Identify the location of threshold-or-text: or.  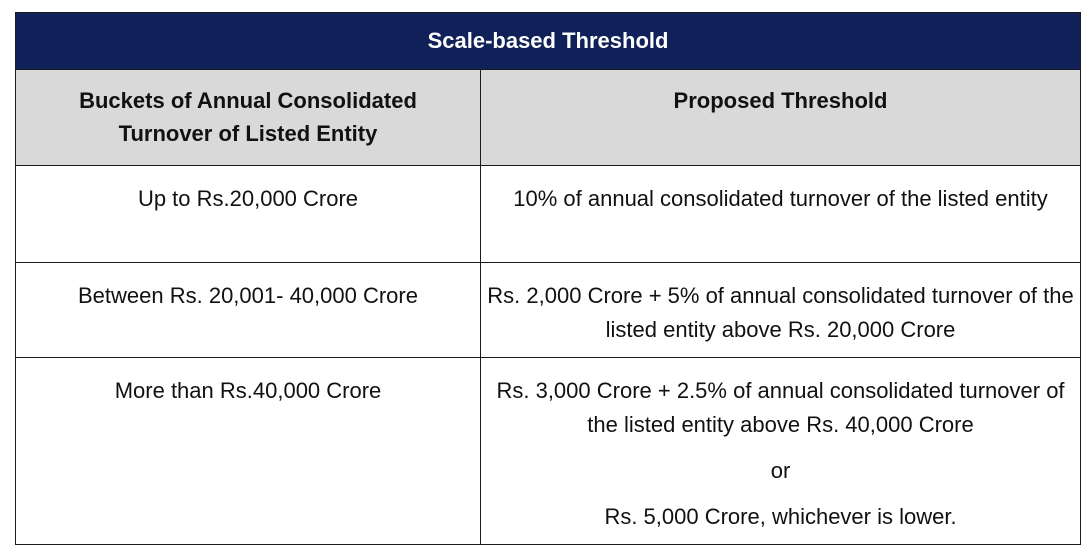
(780, 470).